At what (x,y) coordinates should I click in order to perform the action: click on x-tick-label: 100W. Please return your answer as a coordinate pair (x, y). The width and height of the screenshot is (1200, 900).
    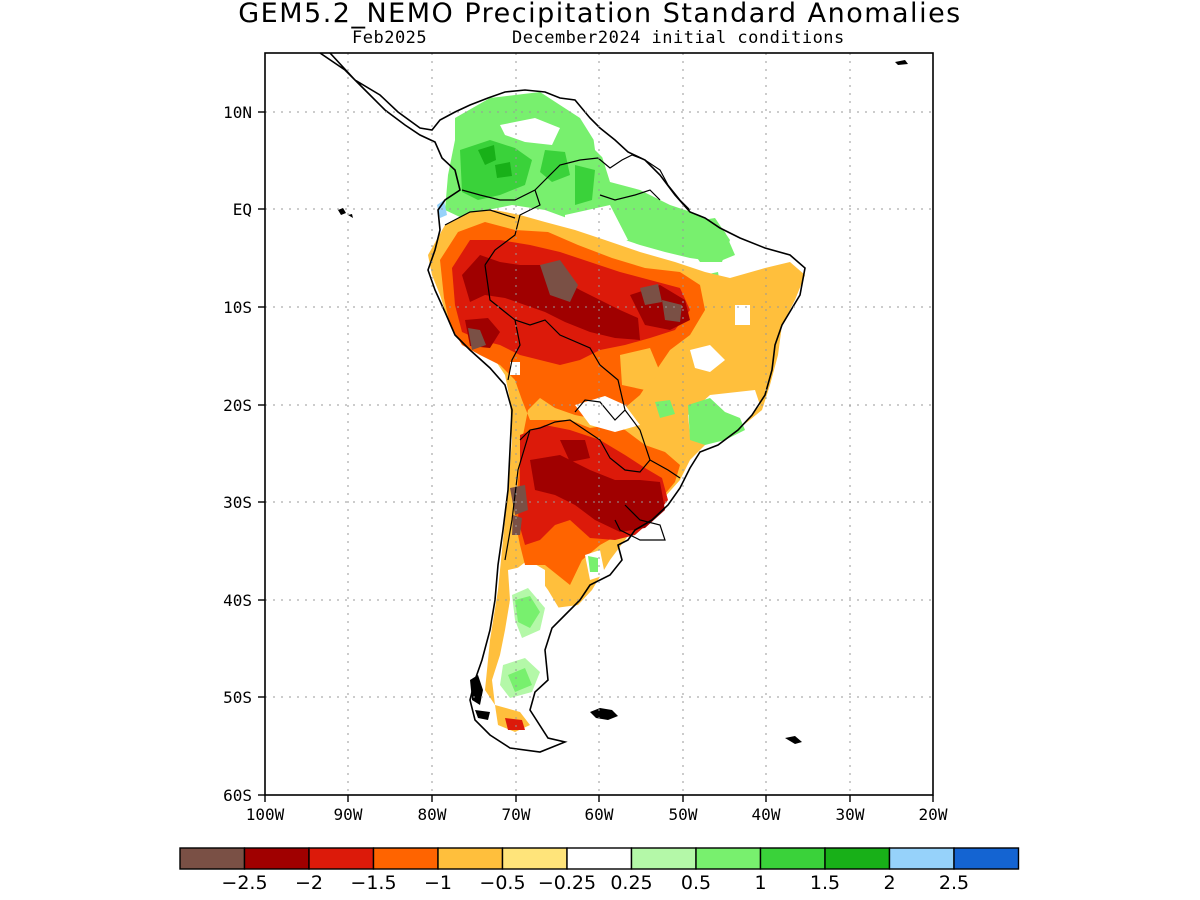
    Looking at the image, I should click on (265, 814).